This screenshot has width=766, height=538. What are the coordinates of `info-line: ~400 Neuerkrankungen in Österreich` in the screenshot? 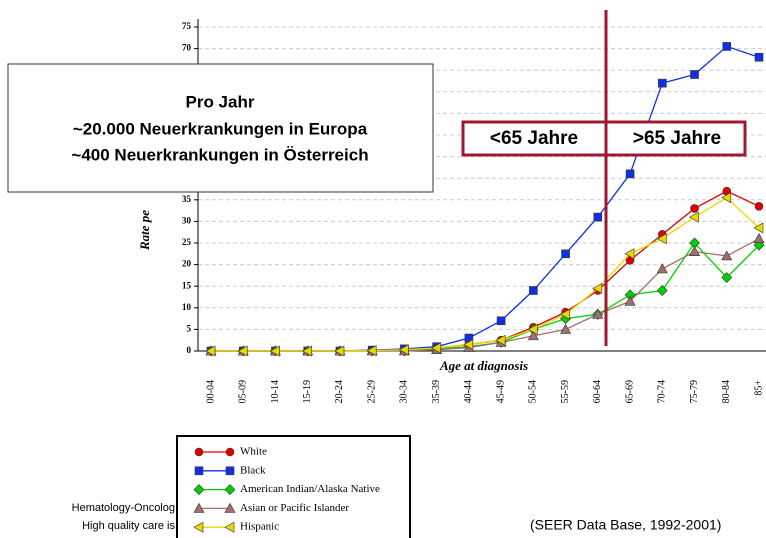 It's located at (219, 154).